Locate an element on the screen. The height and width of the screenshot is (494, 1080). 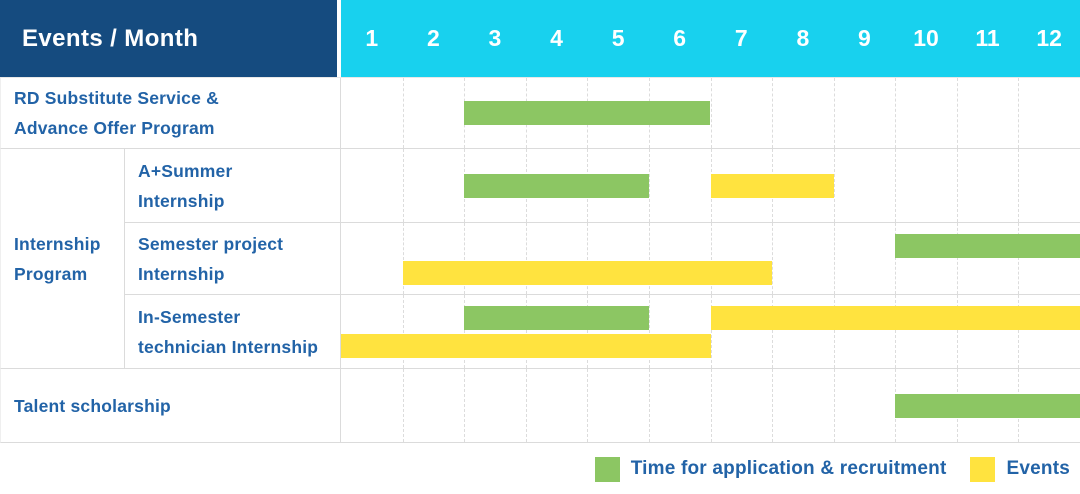
legend-swatch-green is located at coordinates (607, 469).